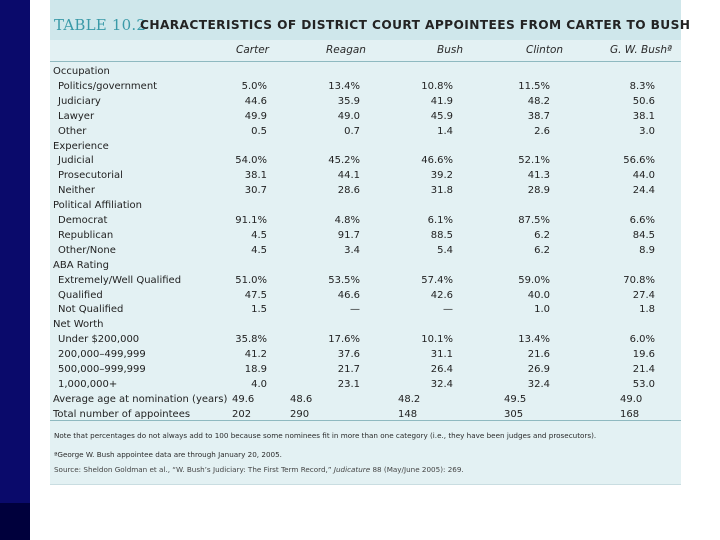 The image size is (720, 540). What do you see at coordinates (255, 116) in the screenshot?
I see `cell-value: 49.9` at bounding box center [255, 116].